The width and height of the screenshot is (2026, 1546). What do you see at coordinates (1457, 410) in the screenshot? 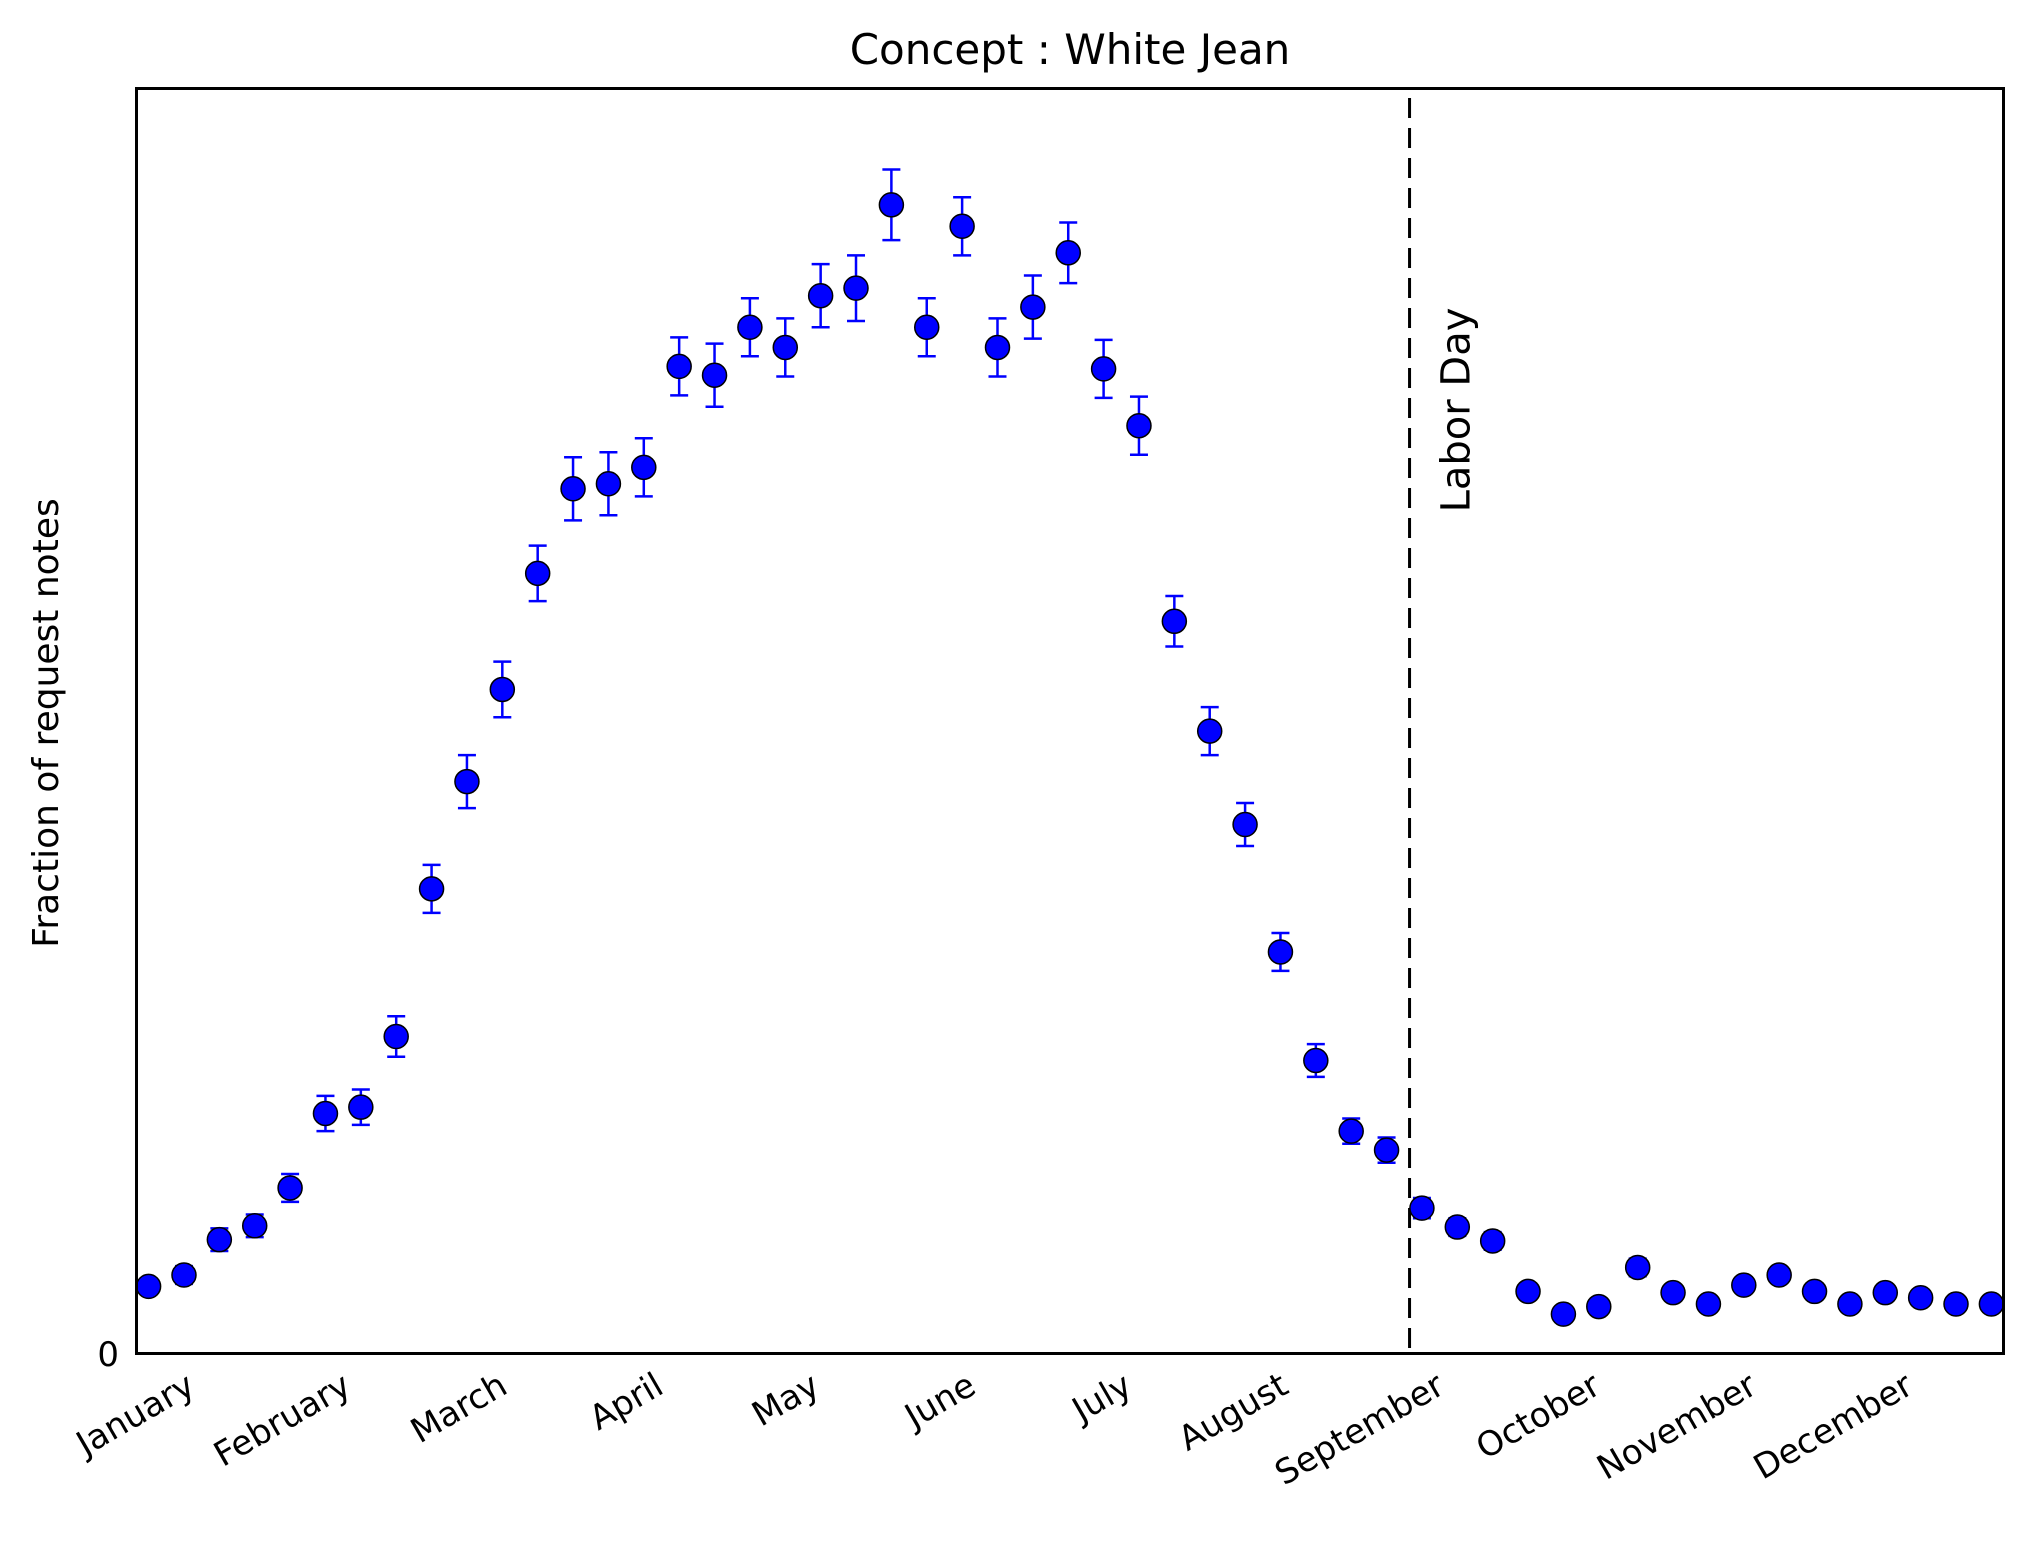
I see `labor-day-label: Labor Day` at bounding box center [1457, 410].